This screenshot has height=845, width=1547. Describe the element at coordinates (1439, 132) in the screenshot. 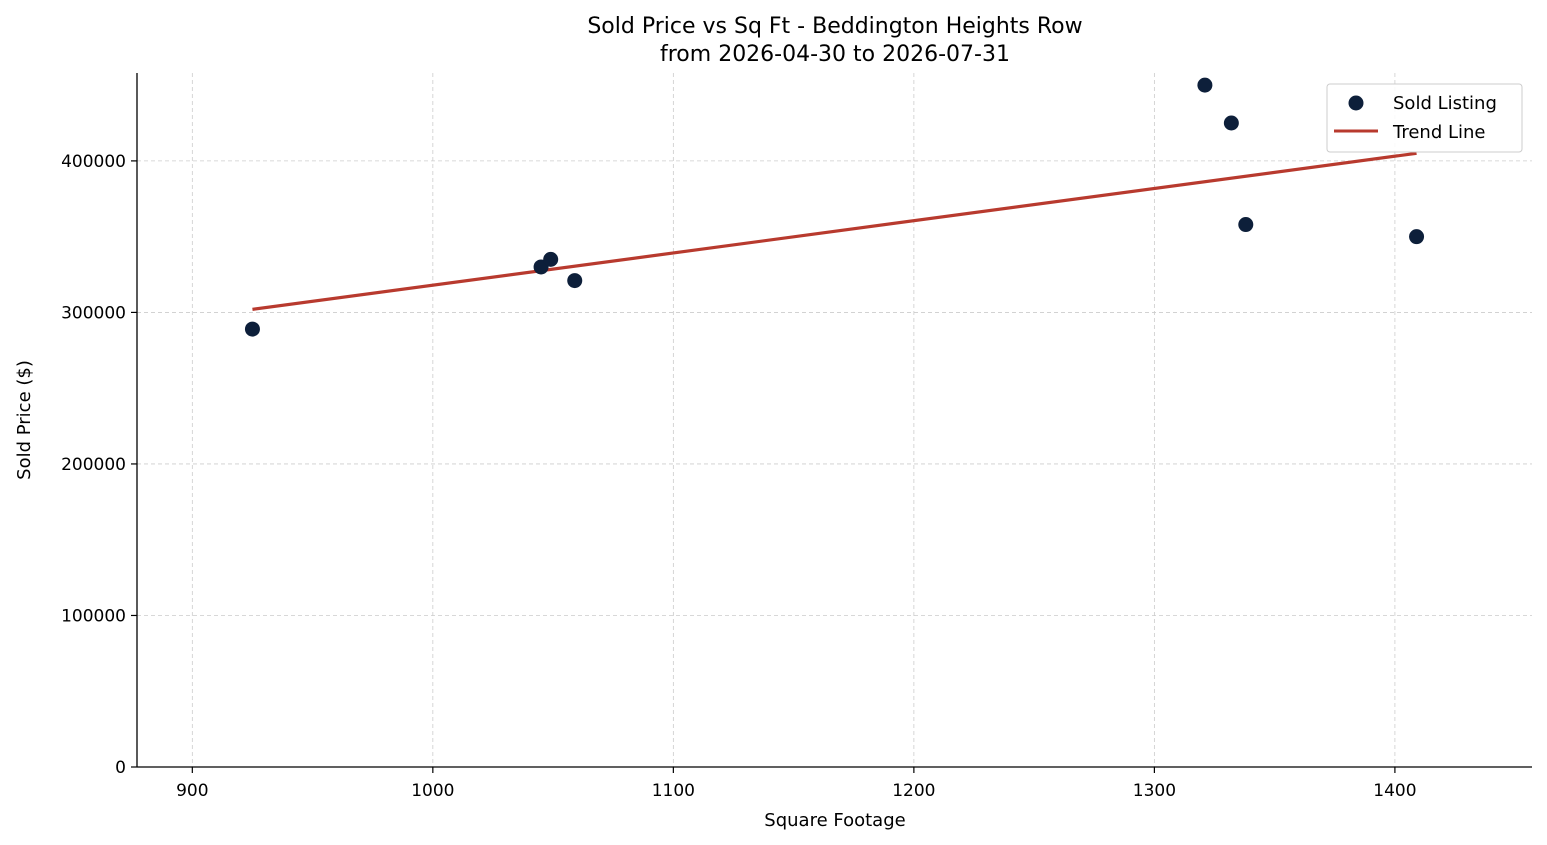

I see `legend-label-trend-line: Trend Line` at that location.